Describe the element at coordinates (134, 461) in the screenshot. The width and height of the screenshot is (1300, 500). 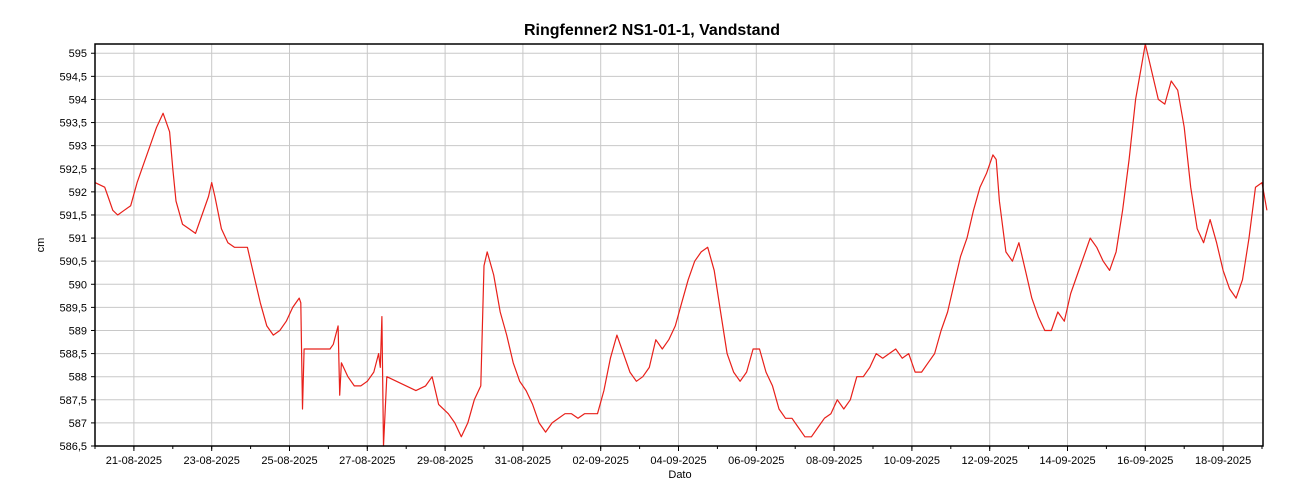
I see `x-tick-label: 21-08-2025` at that location.